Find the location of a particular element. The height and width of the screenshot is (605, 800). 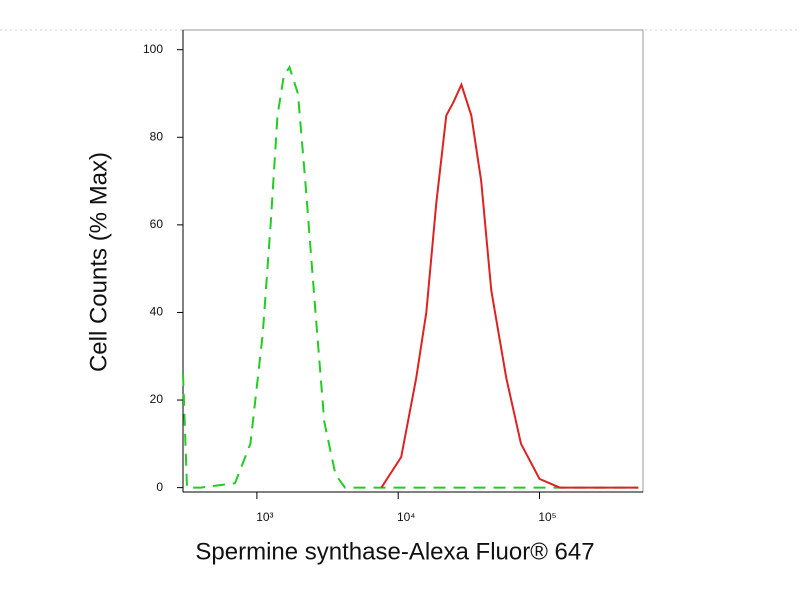

y-tick-label: 100 is located at coordinates (153, 49).